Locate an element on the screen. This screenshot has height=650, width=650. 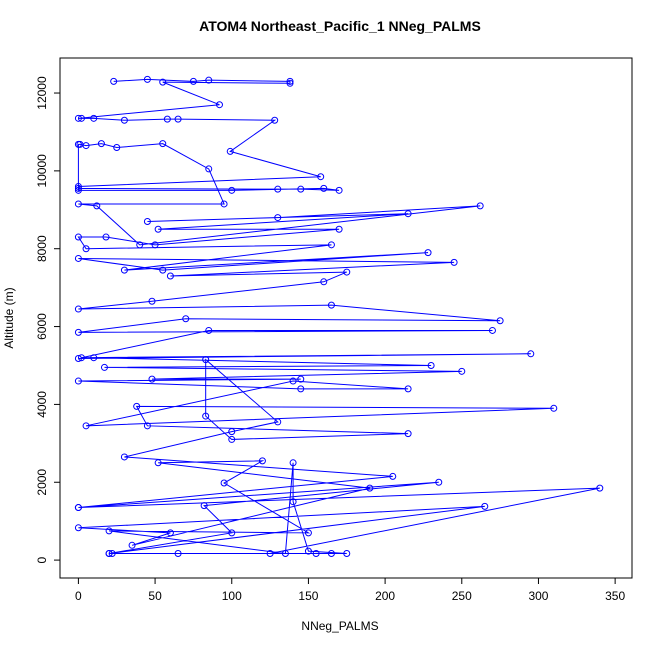
x-tick-label: 100 is located at coordinates (232, 596).